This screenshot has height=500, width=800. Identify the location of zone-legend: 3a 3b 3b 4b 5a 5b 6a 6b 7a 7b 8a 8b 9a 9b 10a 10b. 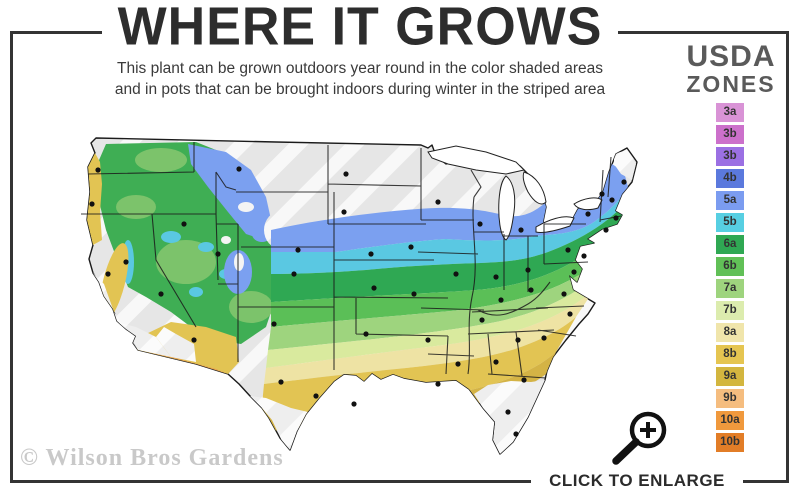
(730, 279).